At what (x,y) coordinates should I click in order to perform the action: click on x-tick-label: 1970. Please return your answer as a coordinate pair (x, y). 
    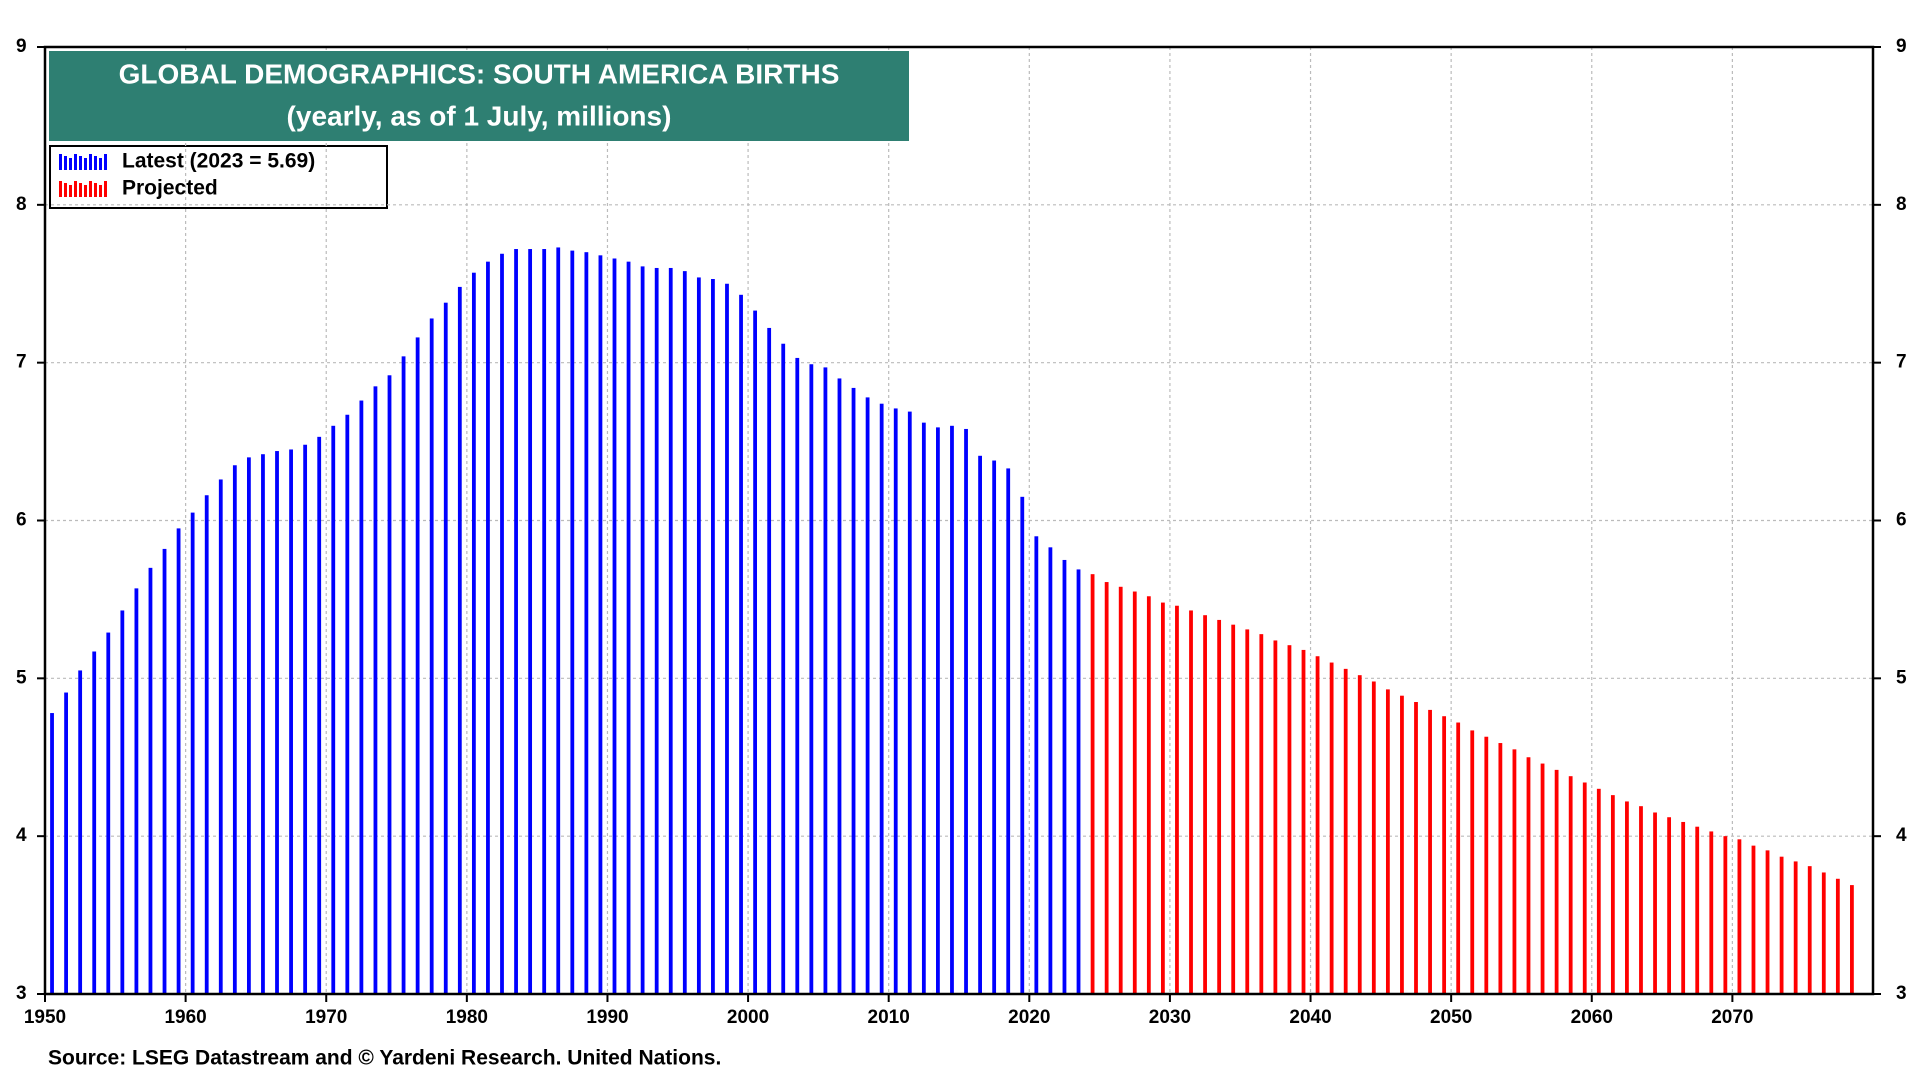
    Looking at the image, I should click on (326, 1017).